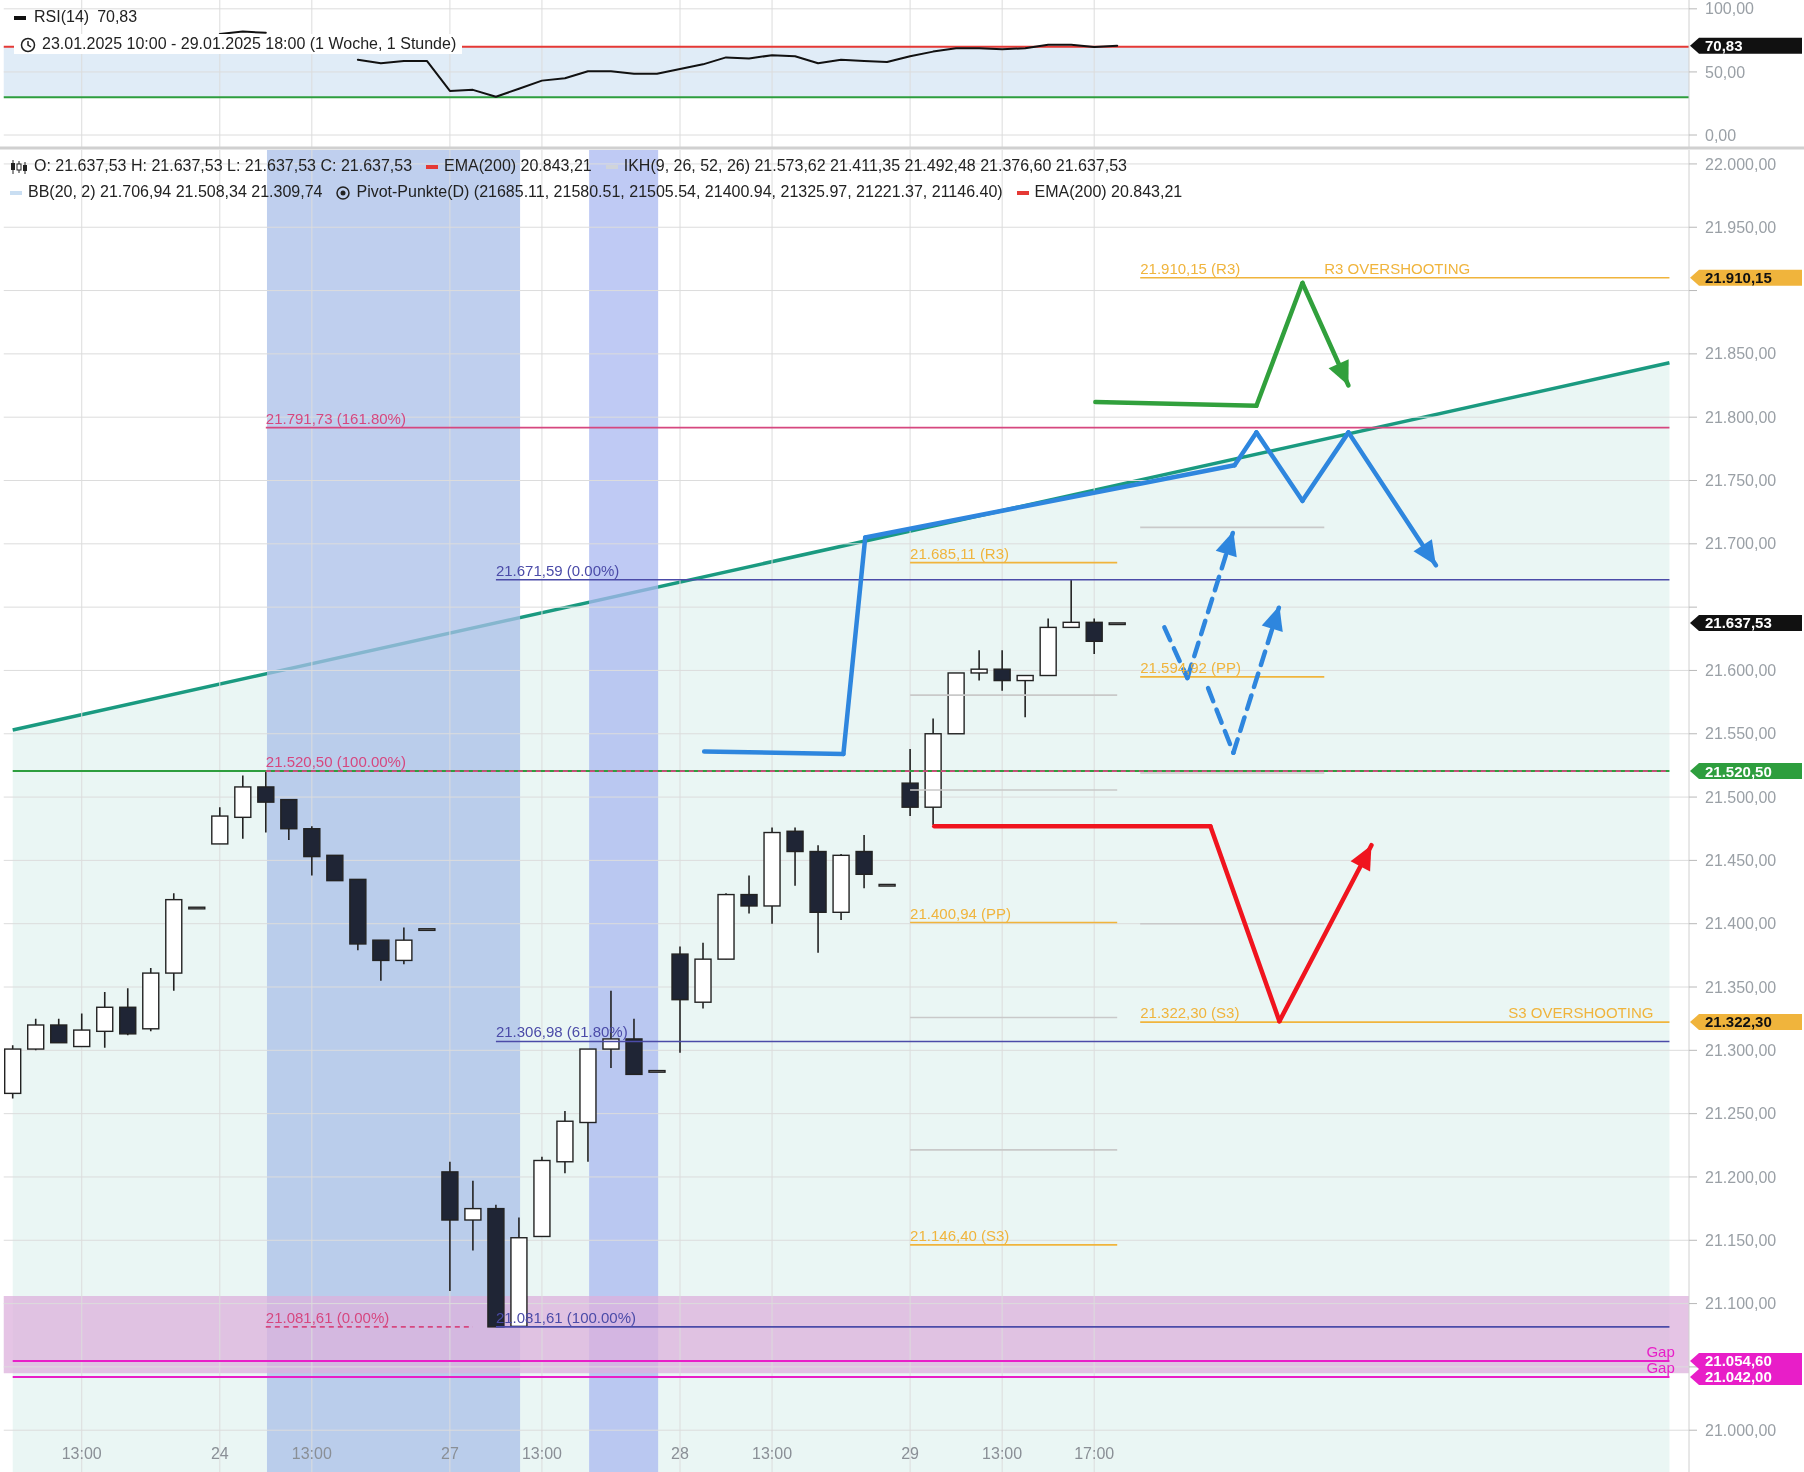 The width and height of the screenshot is (1804, 1472). Describe the element at coordinates (175, 191) in the screenshot. I see `annotation: BB(20, 2) 21.706,94 21.508,34 21.309,74` at that location.